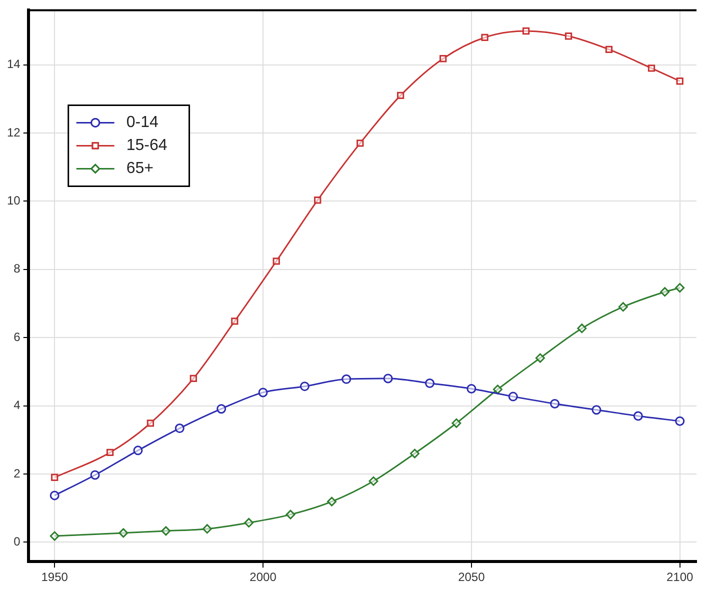 This screenshot has width=702, height=592. What do you see at coordinates (13, 64) in the screenshot?
I see `y-tick-label: 14` at bounding box center [13, 64].